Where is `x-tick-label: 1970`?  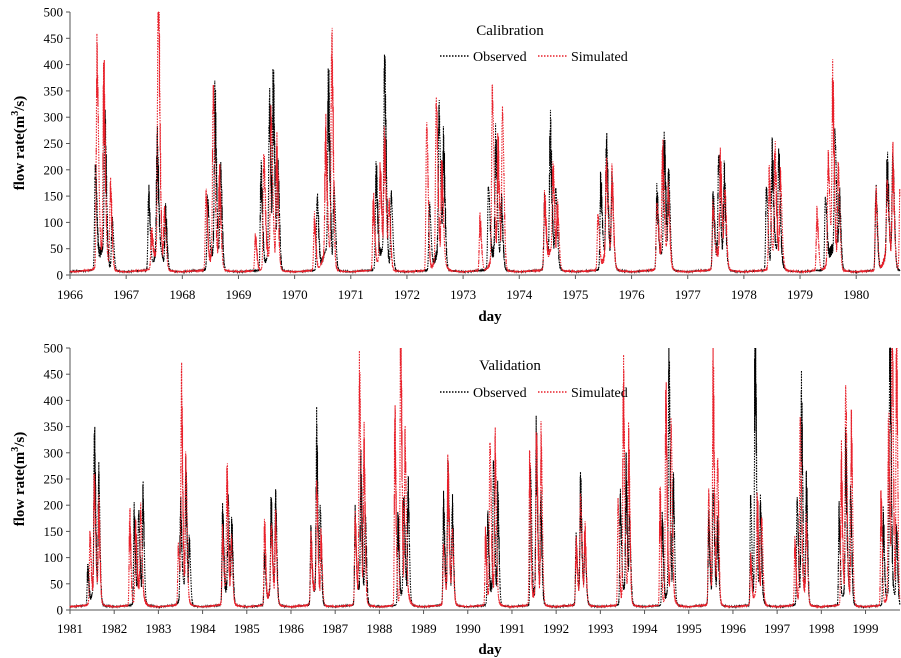
x-tick-label: 1970 is located at coordinates (295, 294).